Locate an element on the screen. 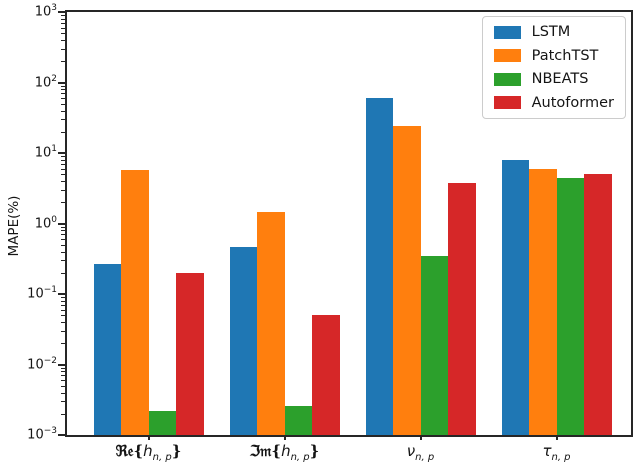 This screenshot has height=468, width=640. autoformer-swatch-icon is located at coordinates (507, 103).